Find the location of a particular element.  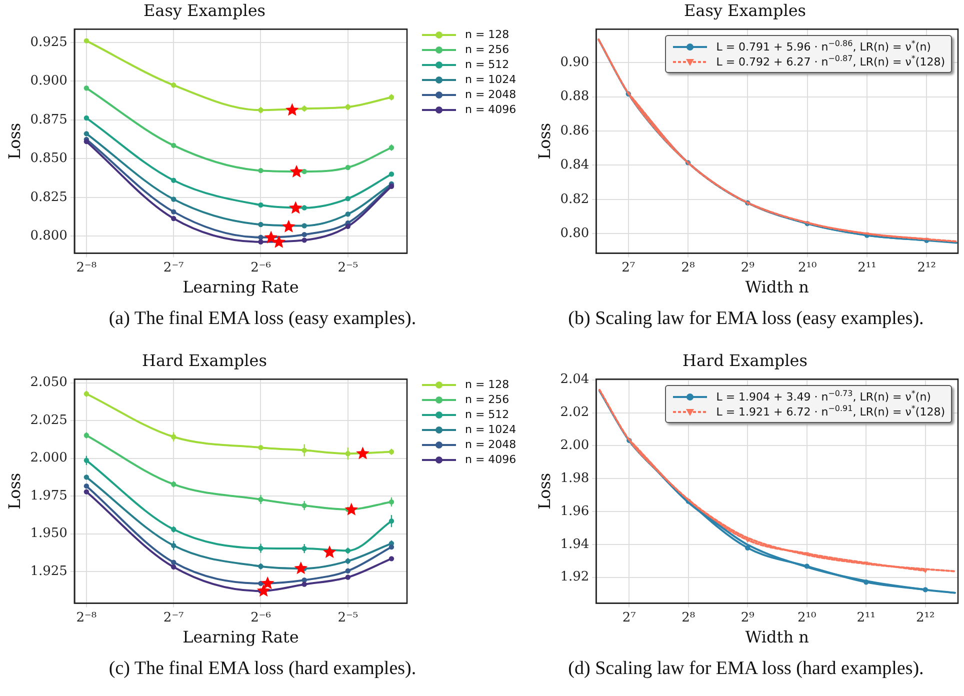

y-tick-label: 2.025 is located at coordinates (49, 420).